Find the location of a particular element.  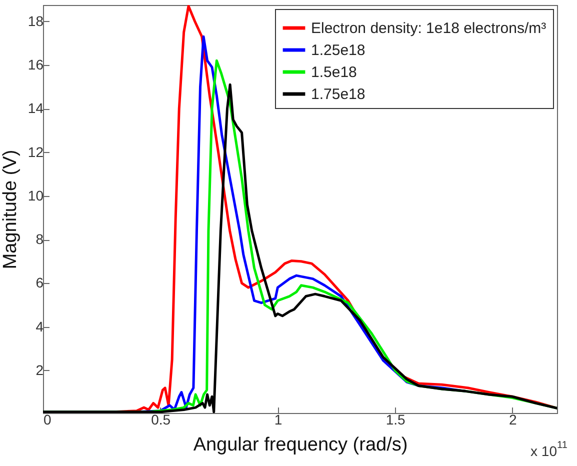

legend-label: 1.5e18 is located at coordinates (334, 72).